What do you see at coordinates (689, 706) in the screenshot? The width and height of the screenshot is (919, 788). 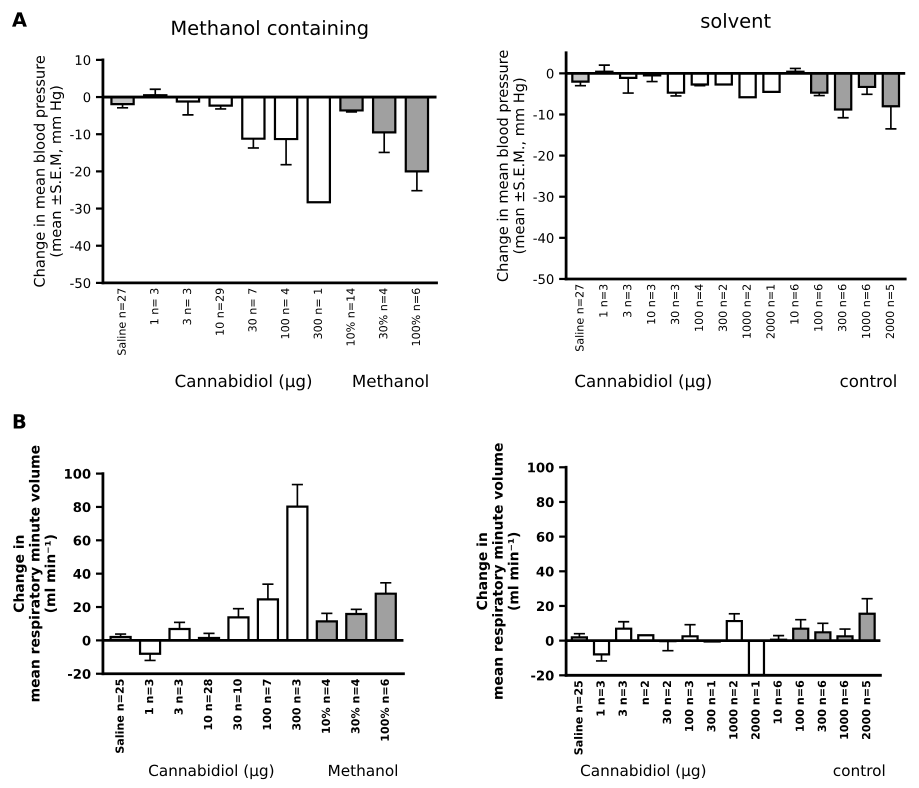 I see `x-tick-label: 100 n=3` at bounding box center [689, 706].